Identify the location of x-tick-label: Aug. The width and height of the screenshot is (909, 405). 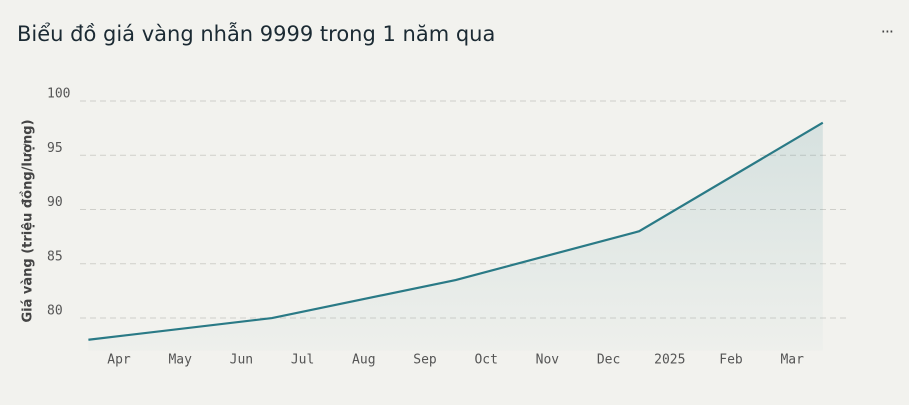
(363, 360).